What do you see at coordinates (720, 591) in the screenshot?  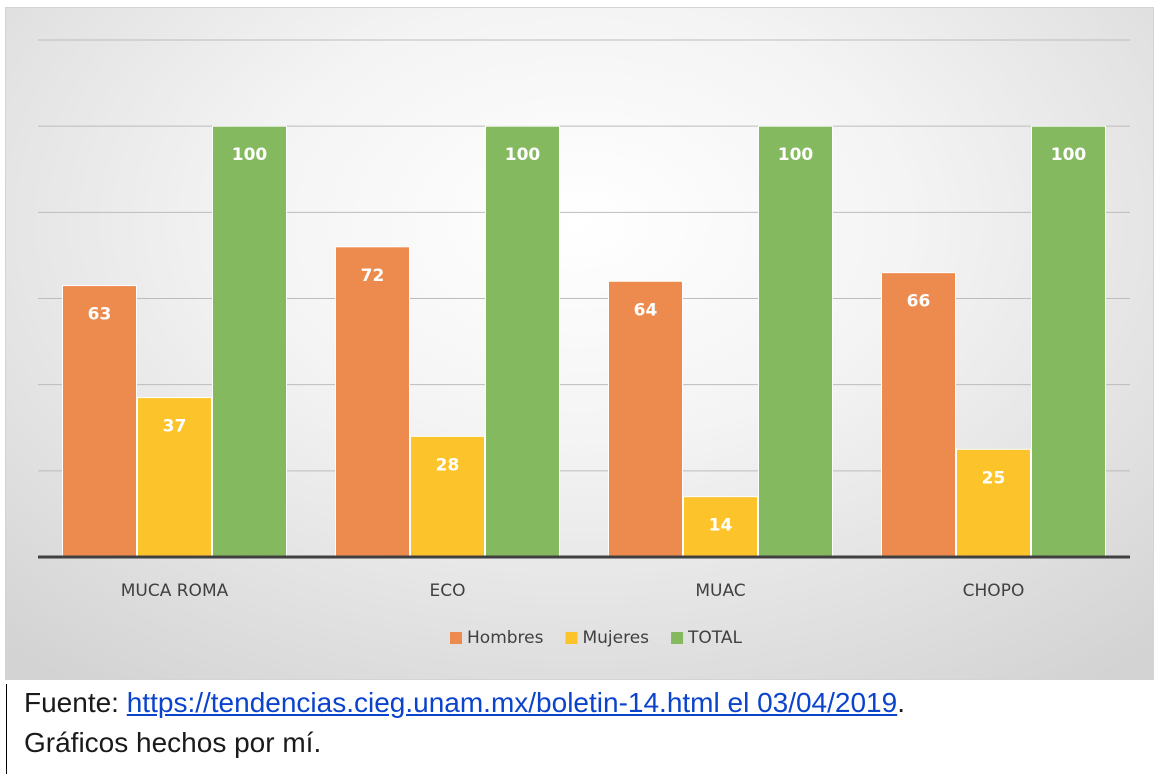 I see `category-label: MUAC` at bounding box center [720, 591].